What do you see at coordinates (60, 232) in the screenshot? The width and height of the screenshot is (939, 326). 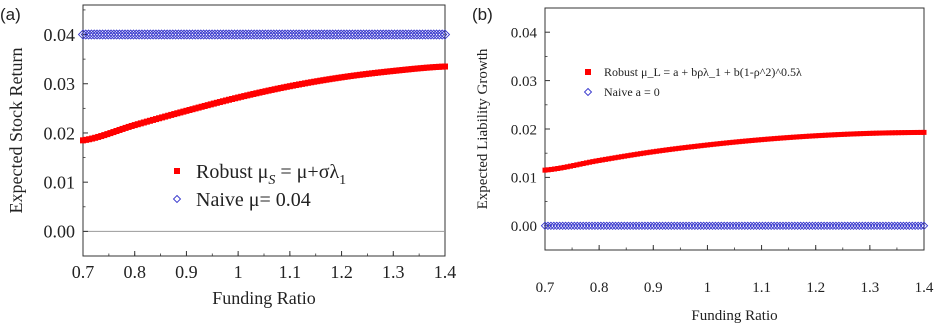 I see `y-tick-label: 0.00` at bounding box center [60, 232].